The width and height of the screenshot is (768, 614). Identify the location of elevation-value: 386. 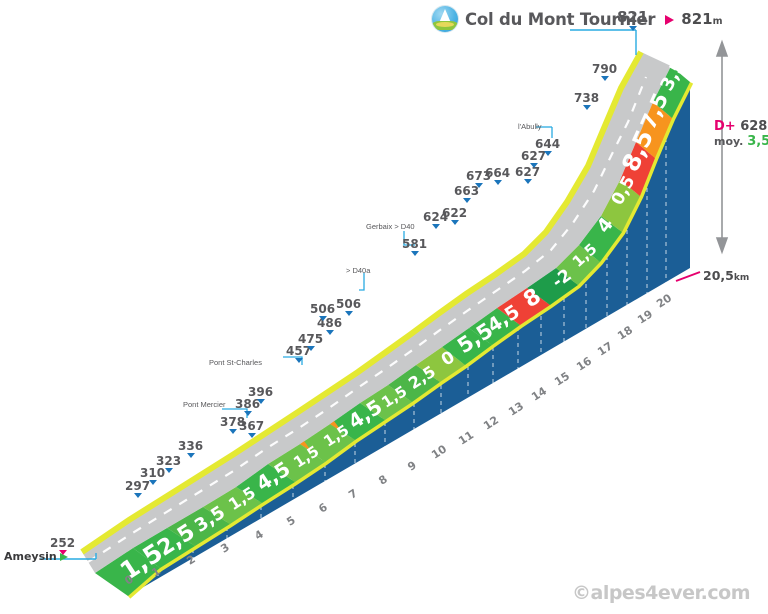
(248, 404).